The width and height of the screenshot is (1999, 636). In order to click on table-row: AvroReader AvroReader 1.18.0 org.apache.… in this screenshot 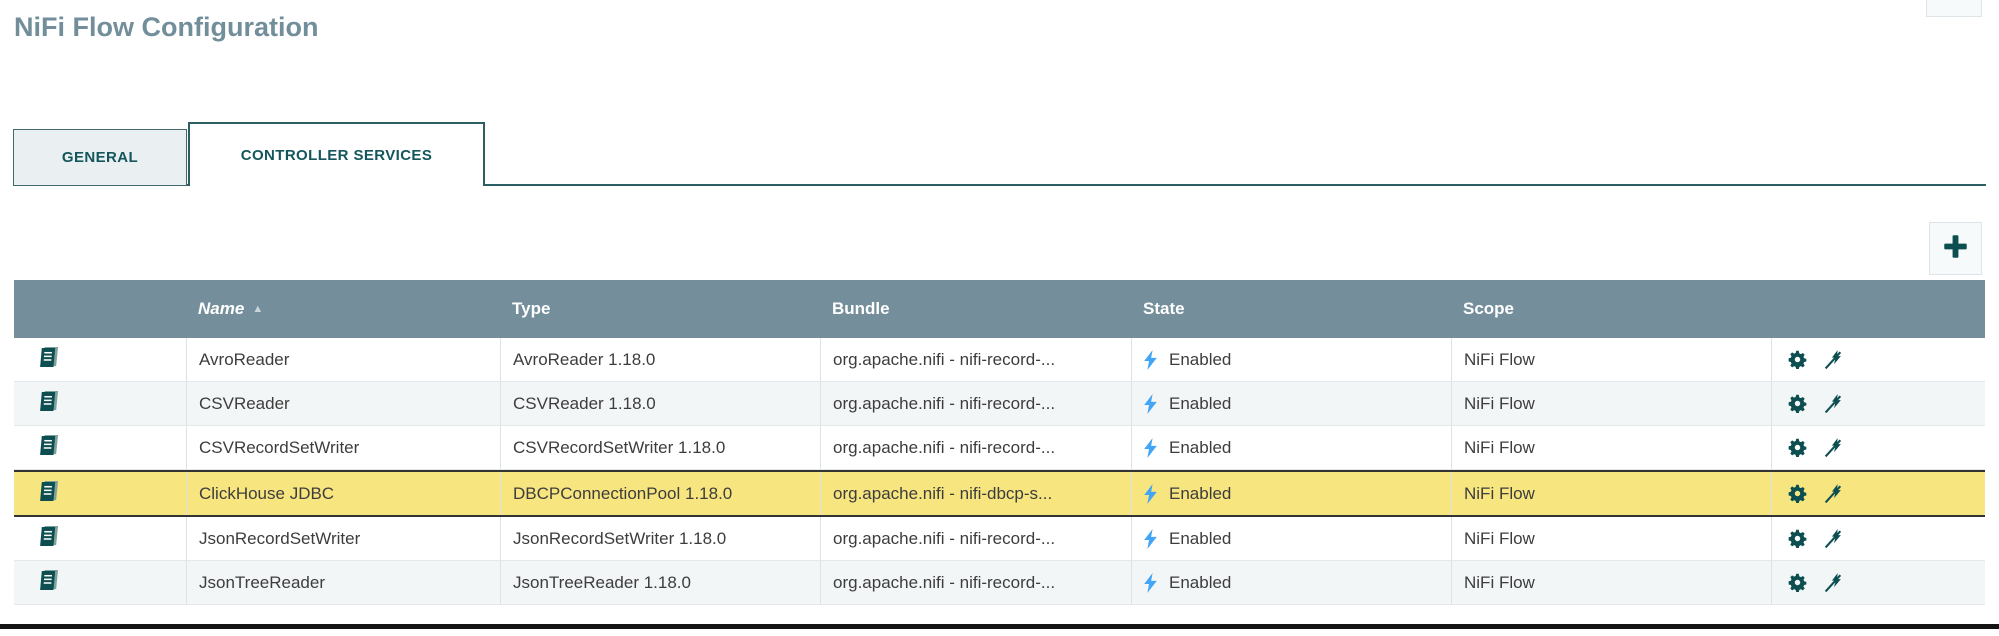, I will do `click(999, 360)`.